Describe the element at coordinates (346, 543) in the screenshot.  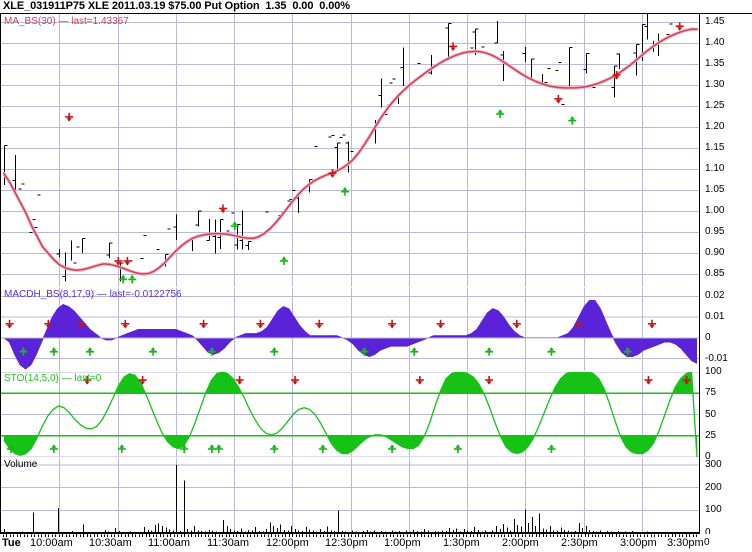
I see `time-axis-tick: 12:30pm` at that location.